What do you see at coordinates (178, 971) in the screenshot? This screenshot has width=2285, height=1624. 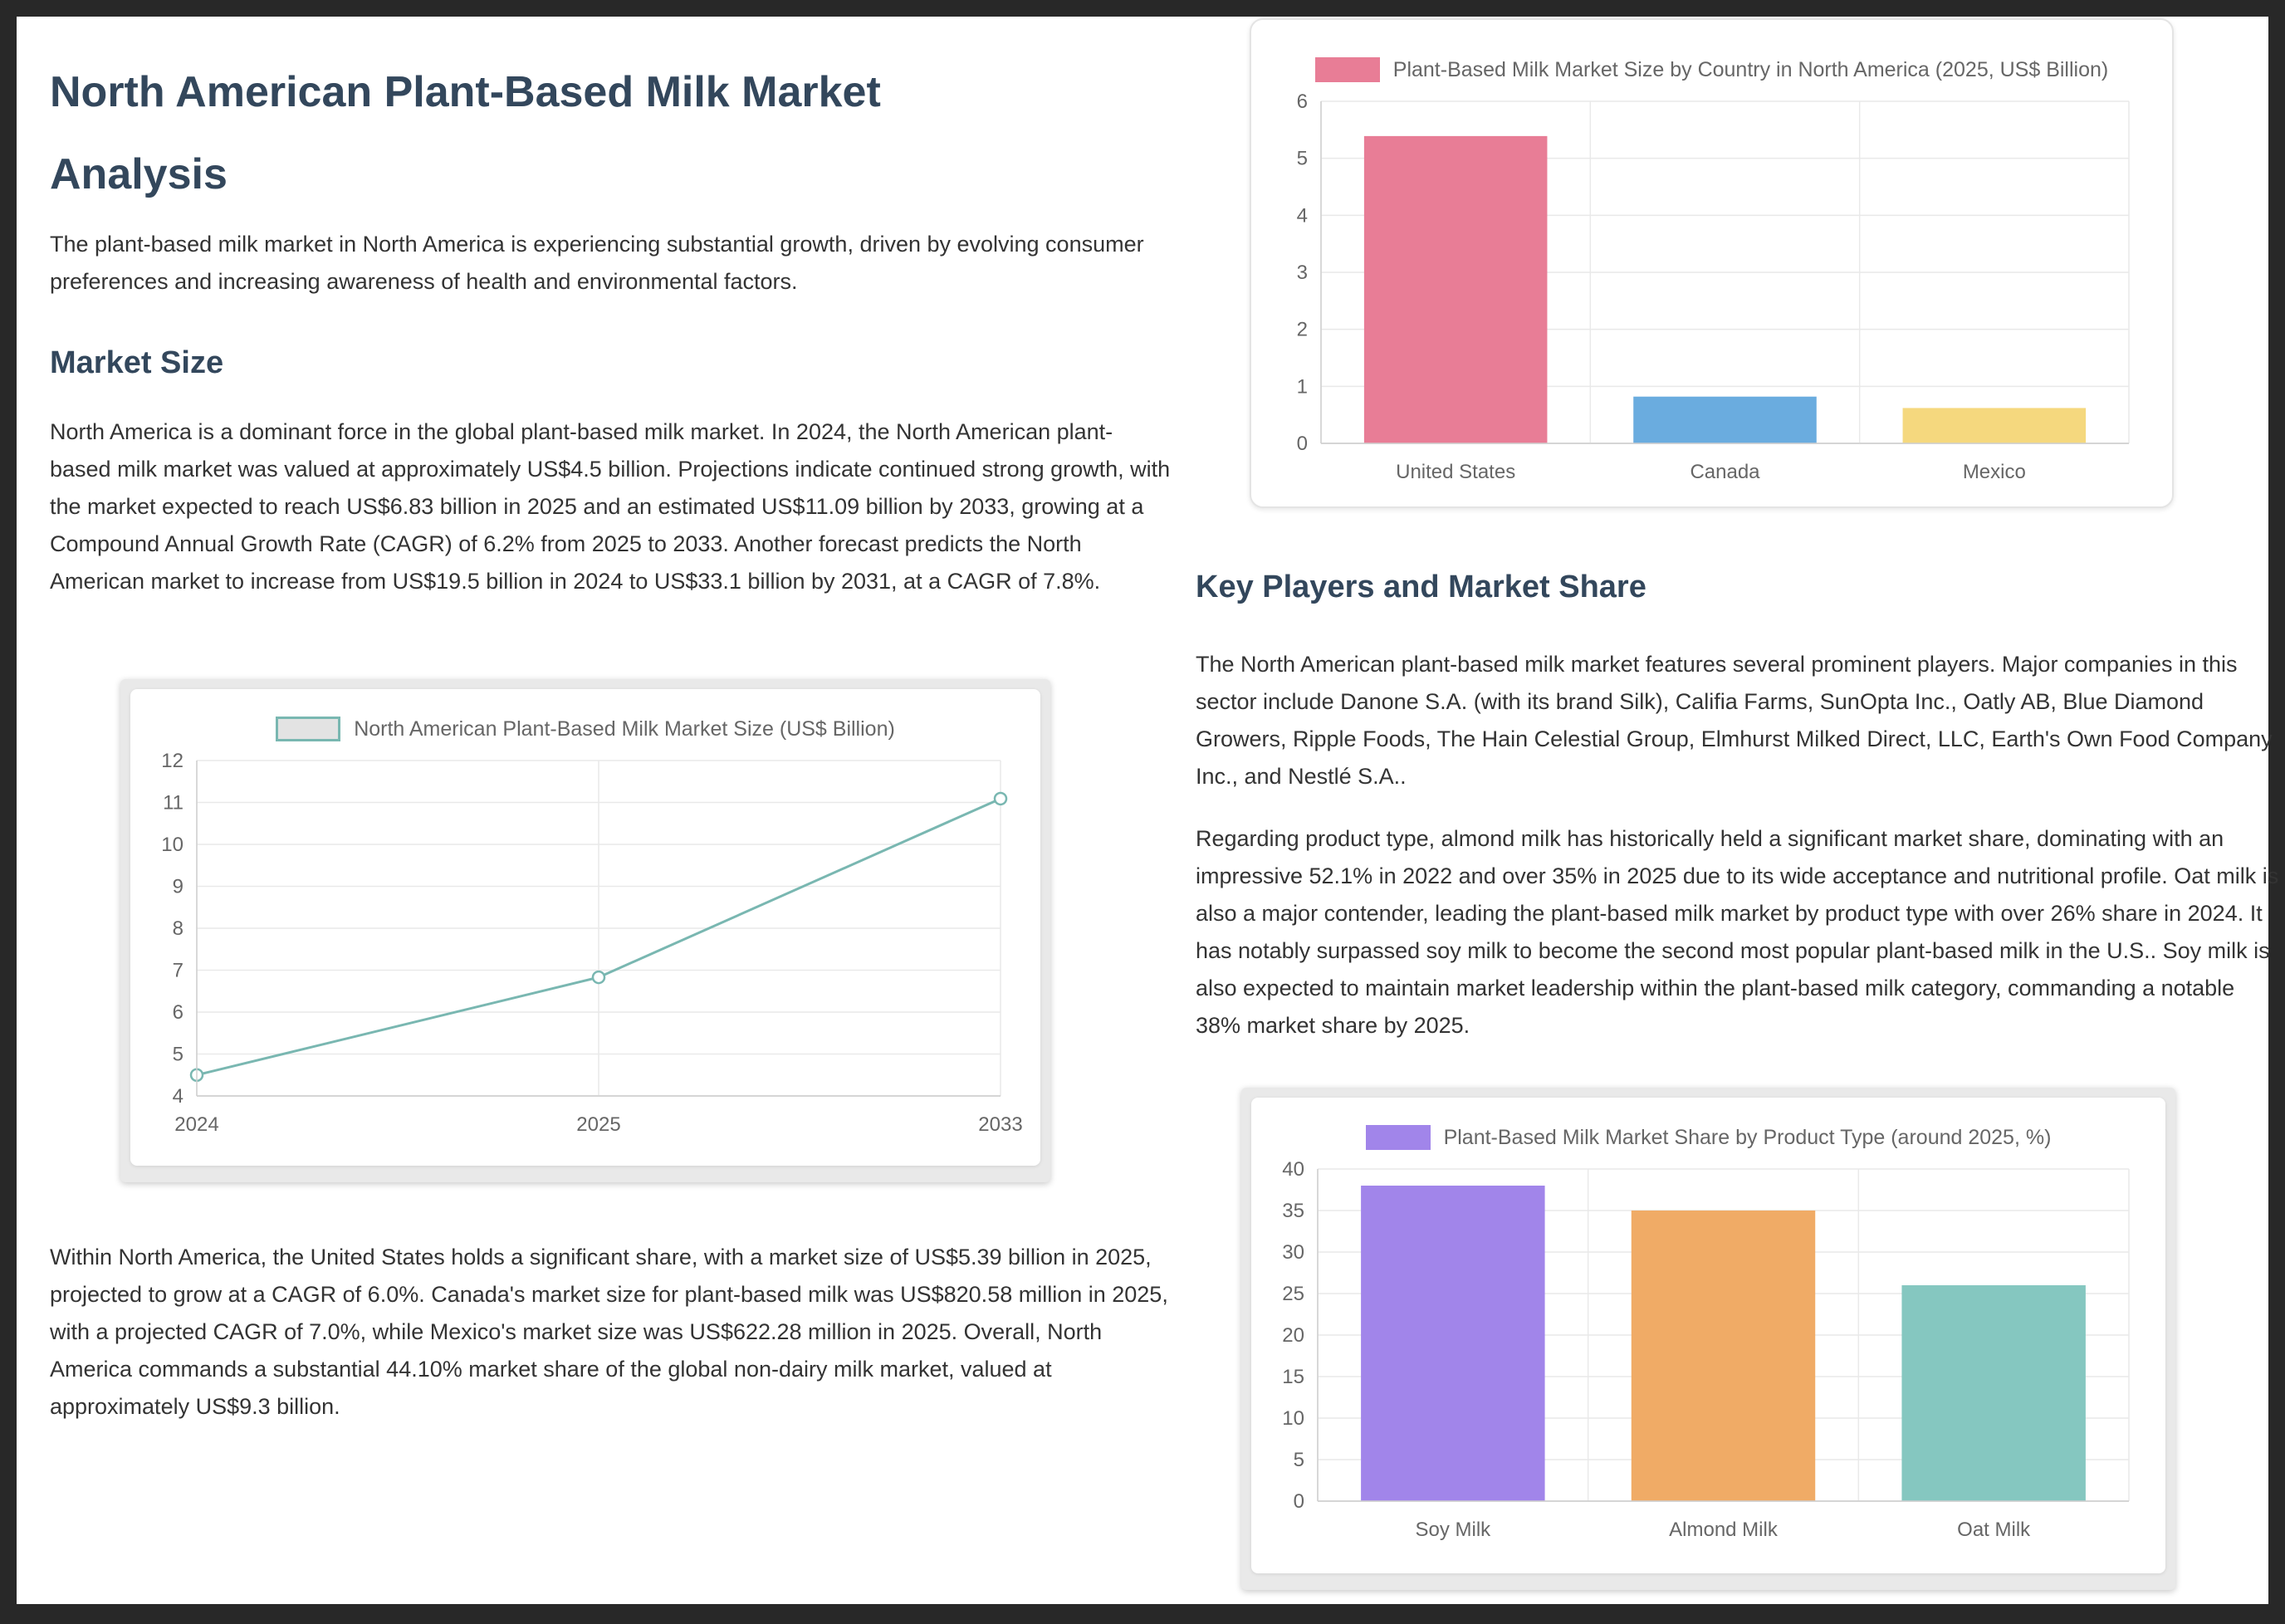 I see `svg-text: 7` at bounding box center [178, 971].